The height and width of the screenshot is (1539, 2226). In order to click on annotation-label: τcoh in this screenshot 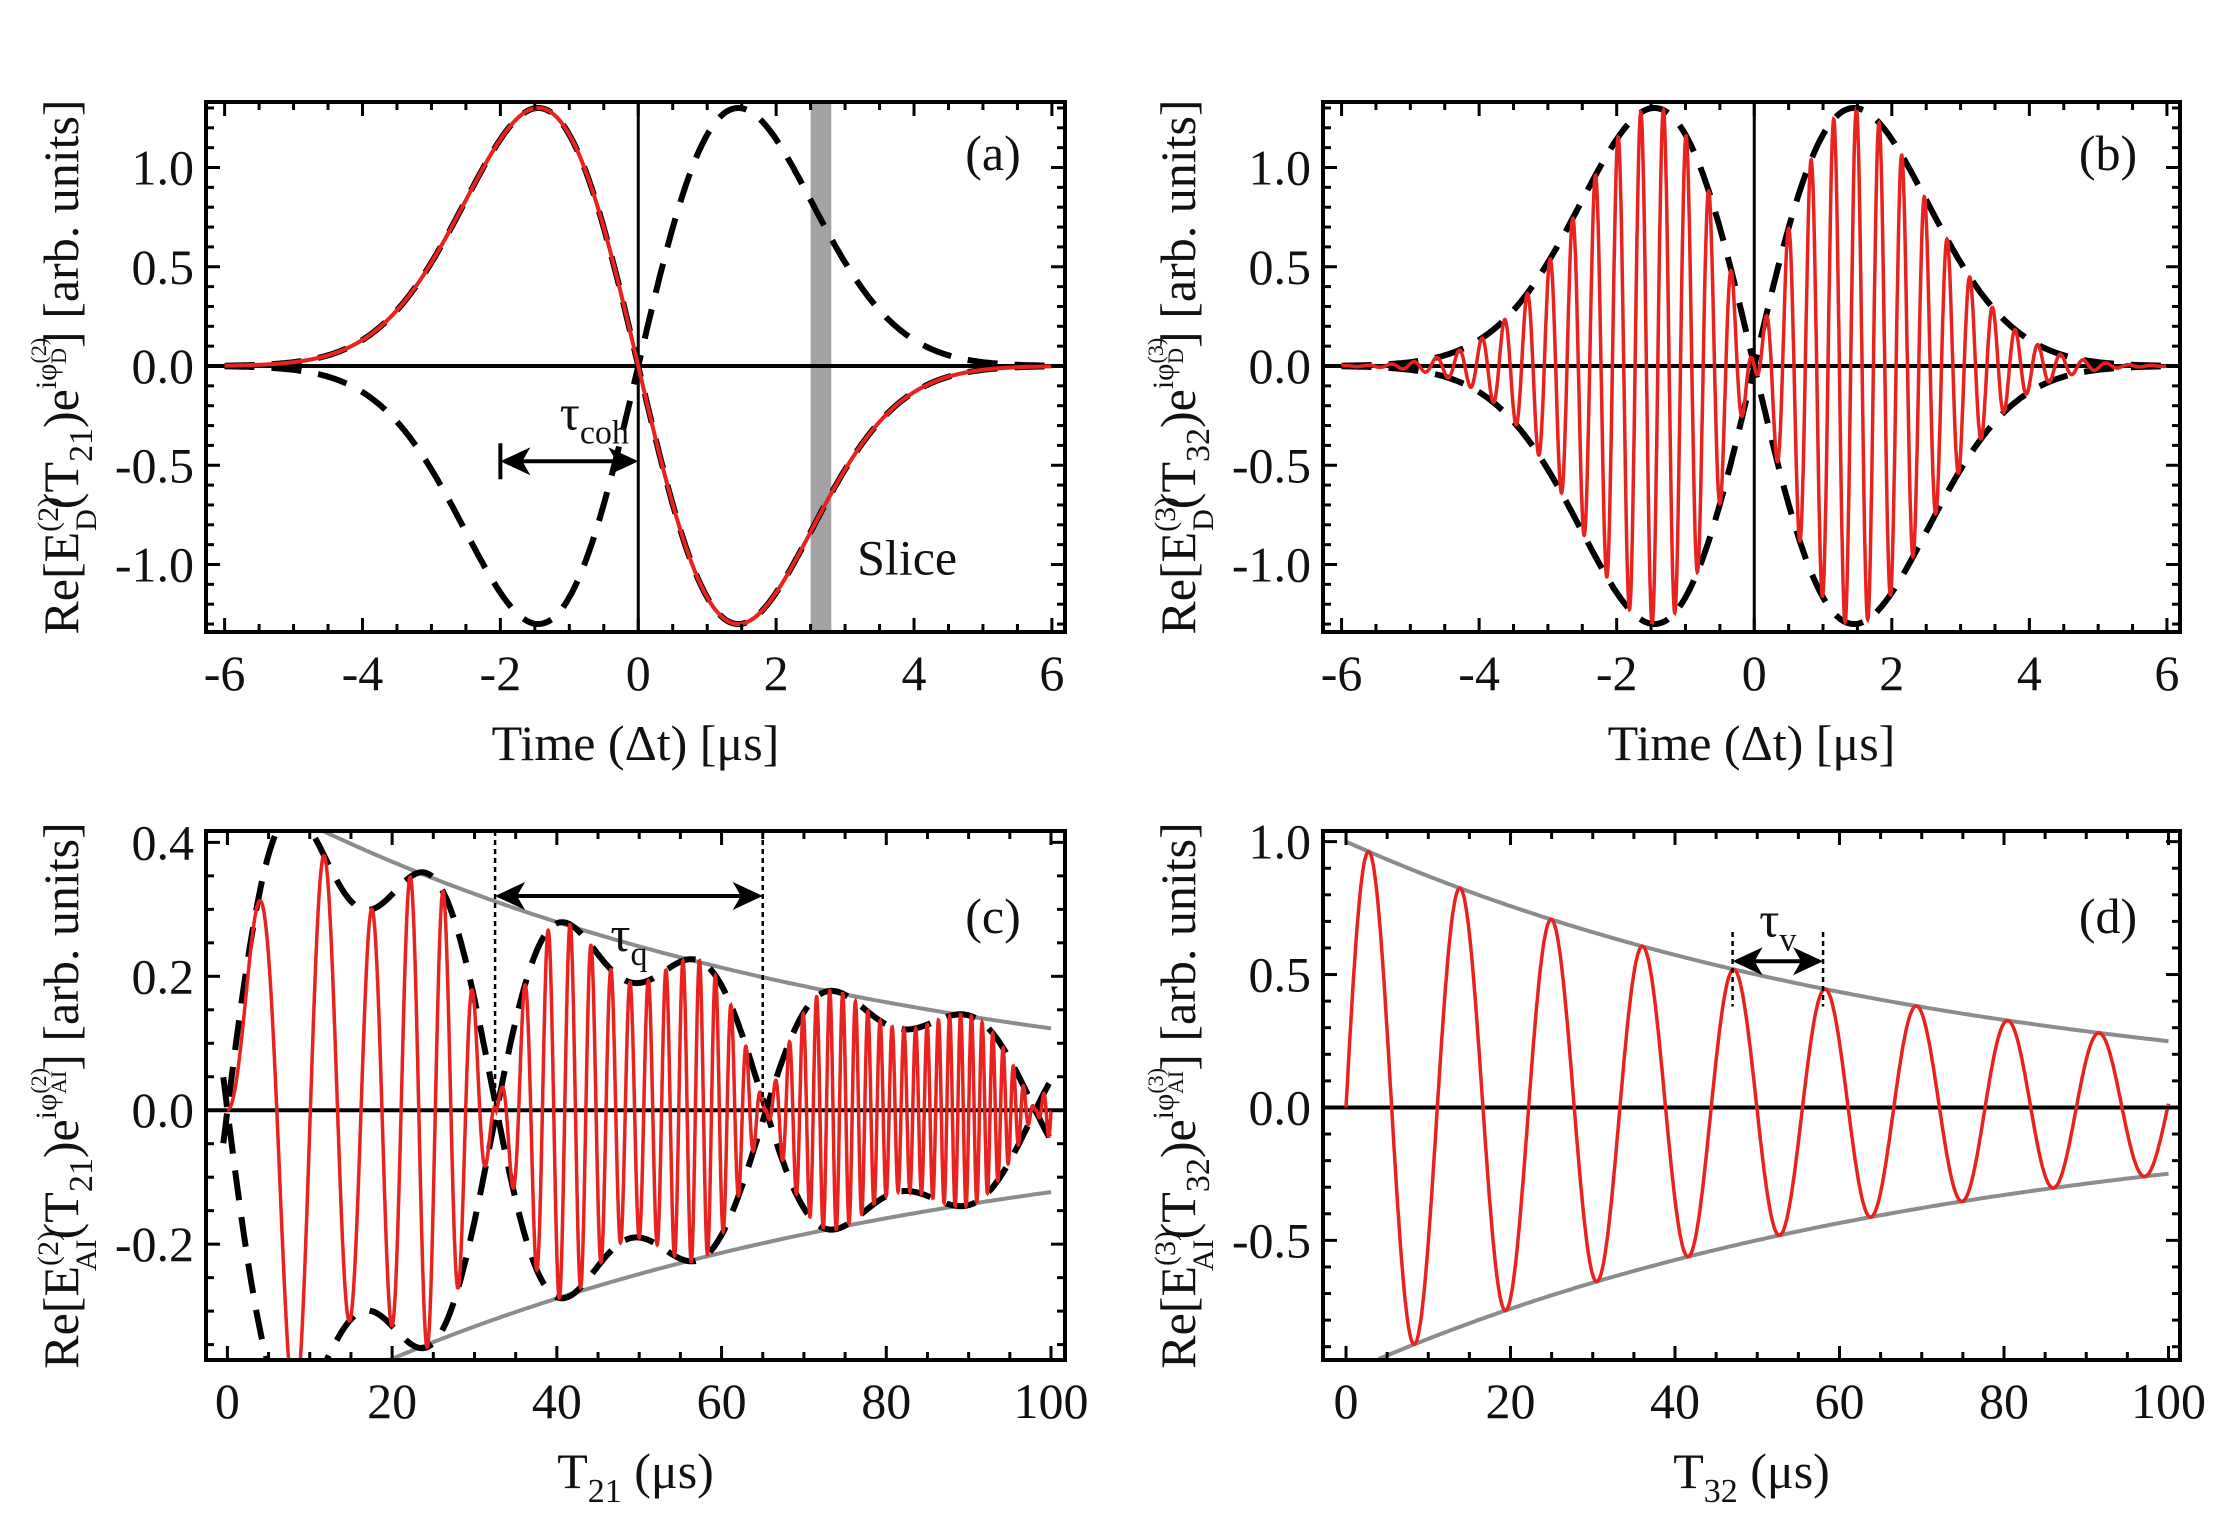, I will do `click(594, 417)`.